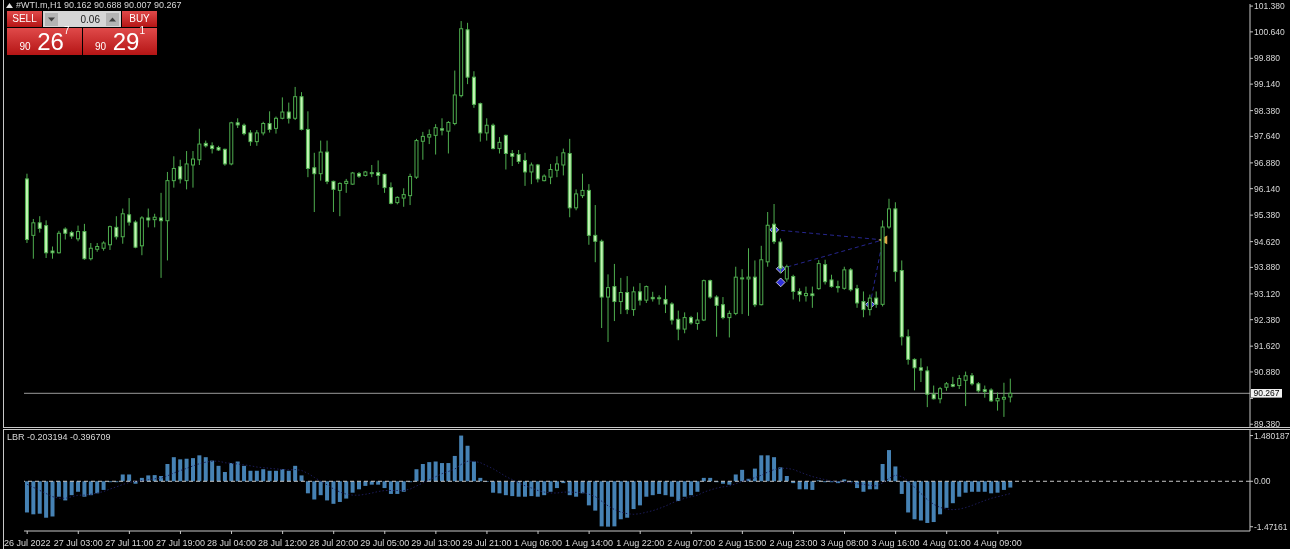 This screenshot has height=549, width=1290. What do you see at coordinates (640, 543) in the screenshot?
I see `x-tick-label: 1 Aug 22:00` at bounding box center [640, 543].